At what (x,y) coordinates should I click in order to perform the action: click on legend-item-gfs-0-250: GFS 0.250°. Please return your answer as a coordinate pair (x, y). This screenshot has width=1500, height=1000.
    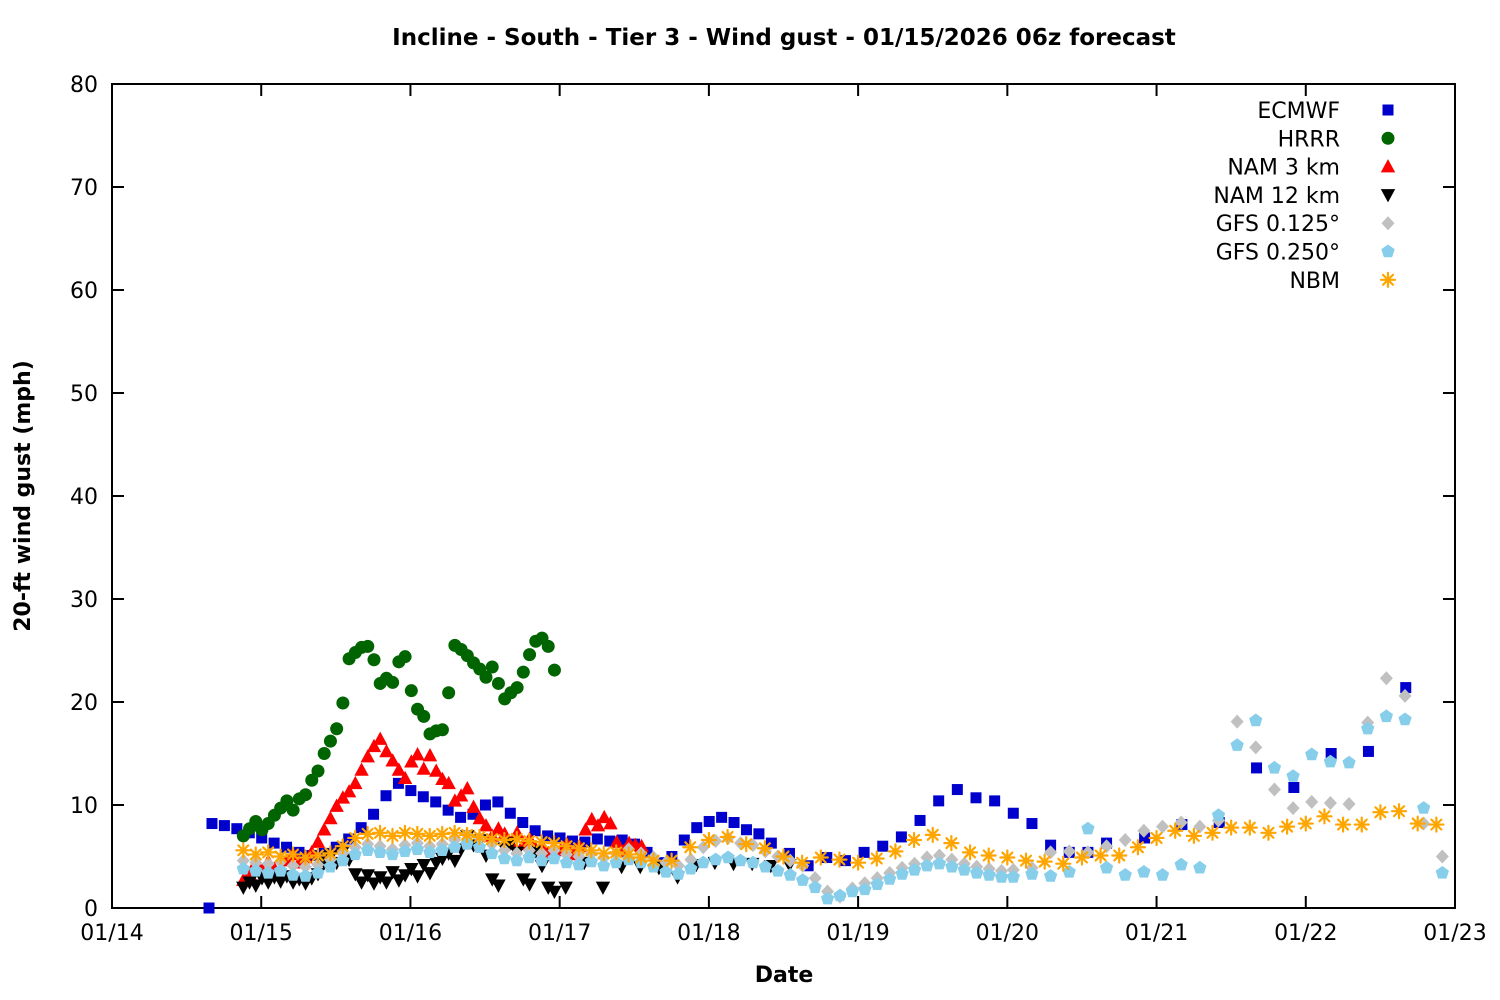
    Looking at the image, I should click on (1305, 253).